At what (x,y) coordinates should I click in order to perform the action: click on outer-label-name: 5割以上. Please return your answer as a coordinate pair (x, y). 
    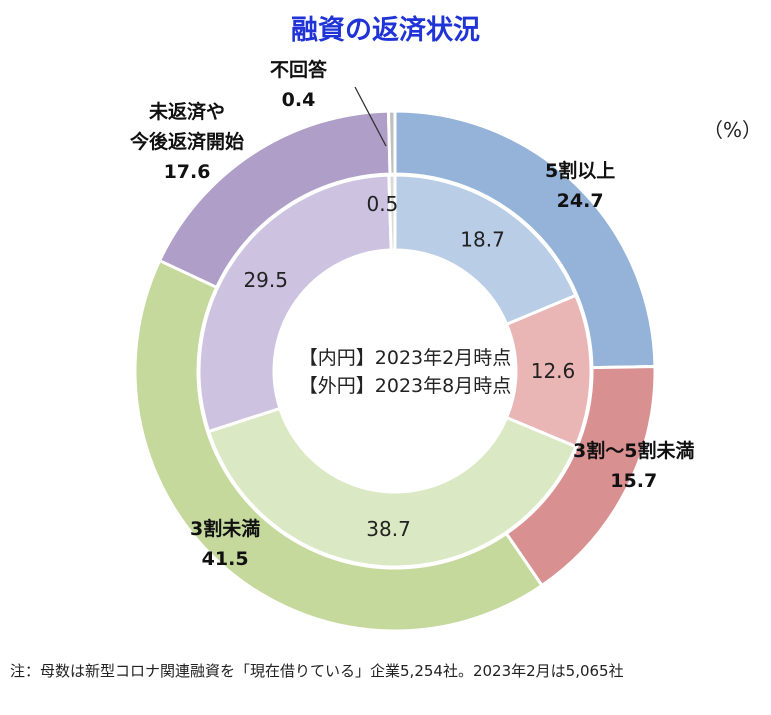
    Looking at the image, I should click on (580, 171).